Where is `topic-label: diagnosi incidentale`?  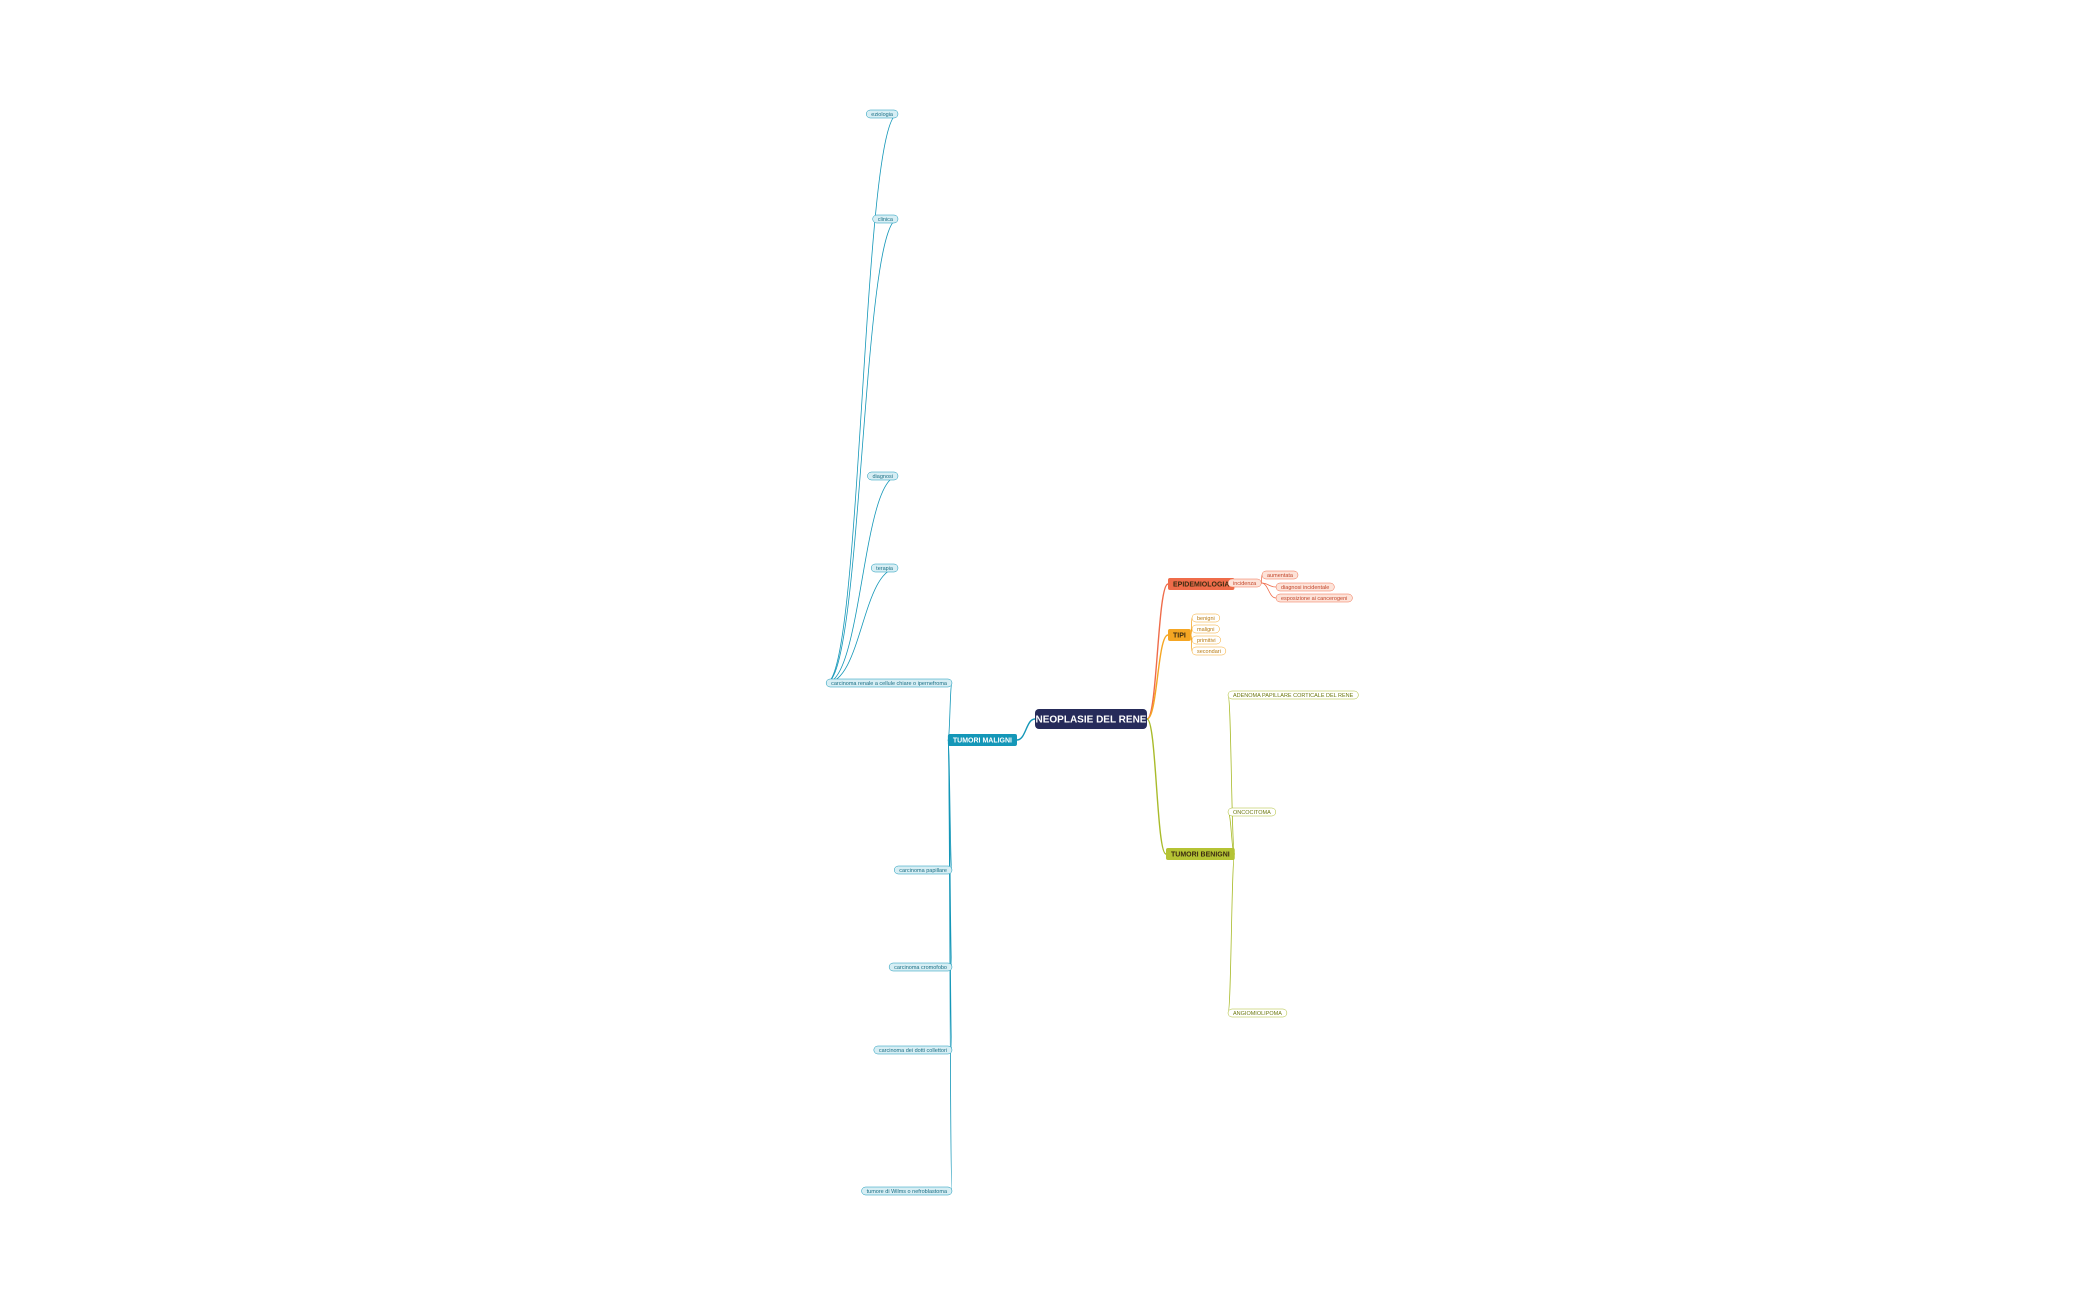
topic-label: diagnosi incidentale is located at coordinates (1305, 588).